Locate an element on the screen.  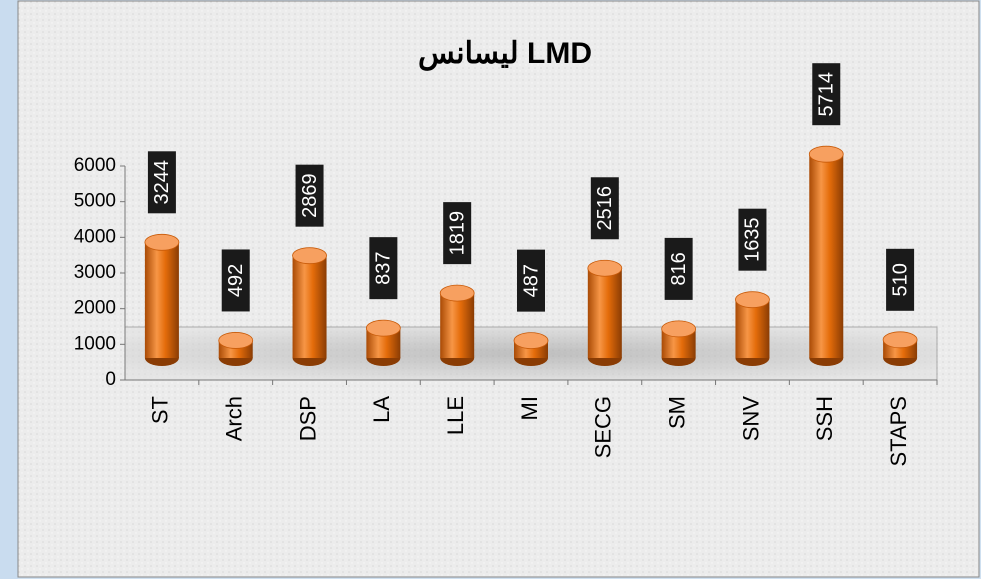
left-strip is located at coordinates (9, 289).